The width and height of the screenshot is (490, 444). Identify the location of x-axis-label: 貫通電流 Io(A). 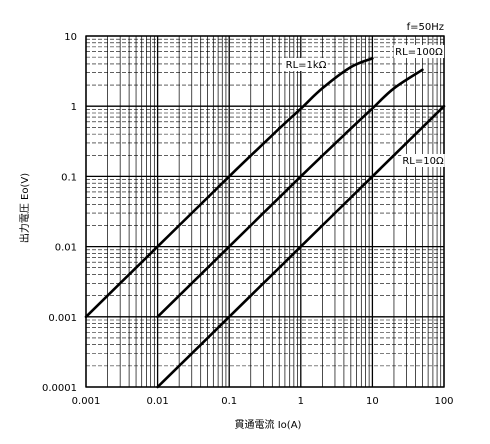
(268, 424).